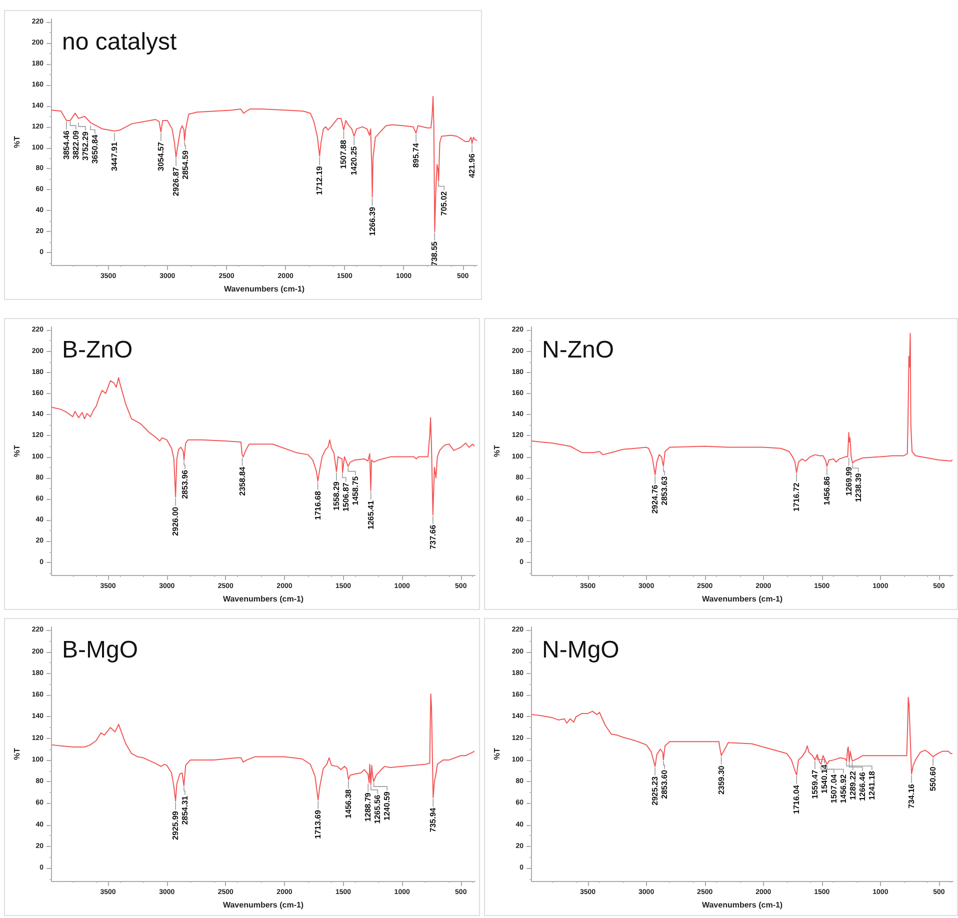  Describe the element at coordinates (319, 181) in the screenshot. I see `annotation: 1712.19` at that location.